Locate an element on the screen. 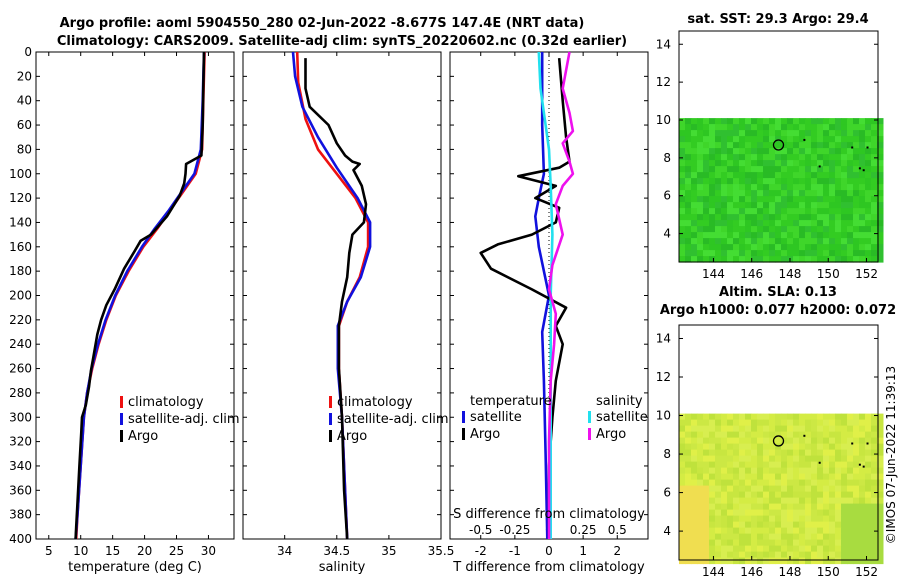 Image resolution: width=900 pixels, height=580 pixels. y-tick-label: 300 is located at coordinates (20, 417).